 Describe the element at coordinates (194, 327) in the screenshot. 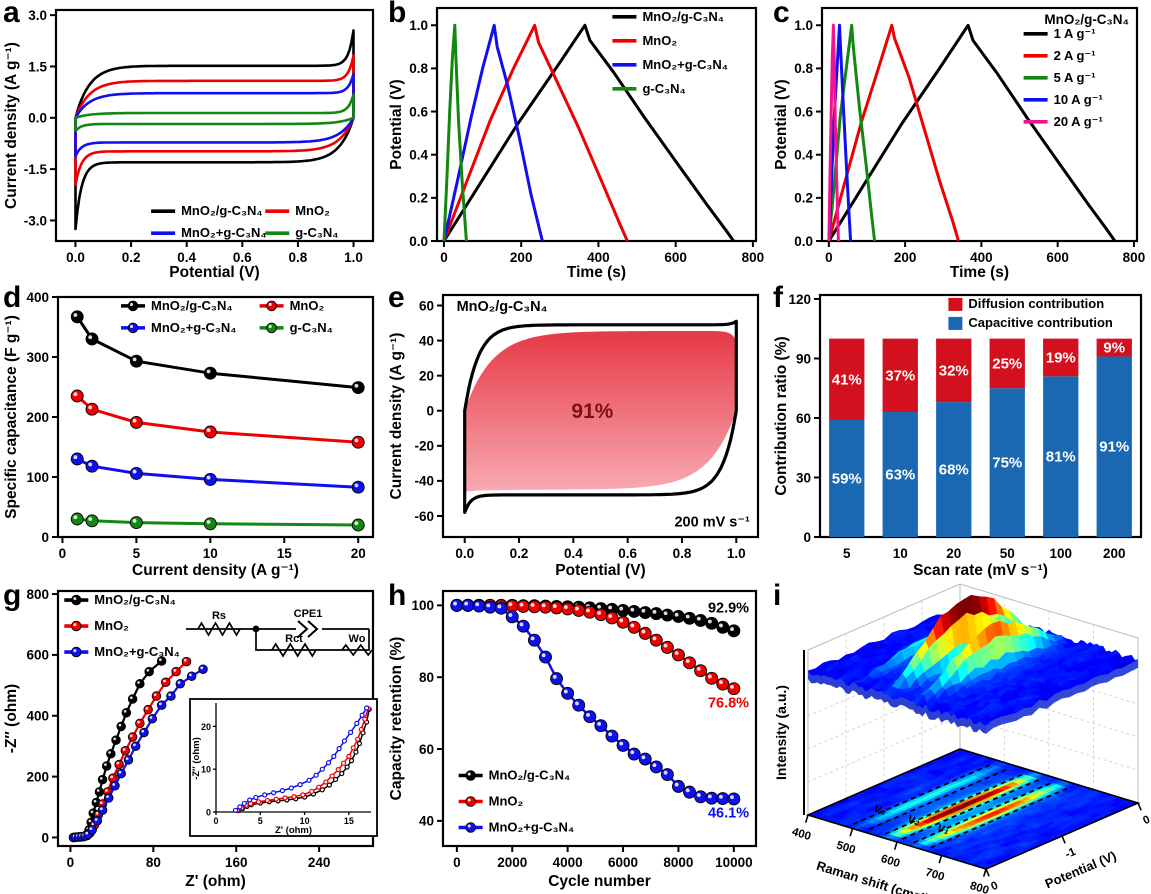

I see `legend-label: MnO₂+g-C₃N₄` at that location.